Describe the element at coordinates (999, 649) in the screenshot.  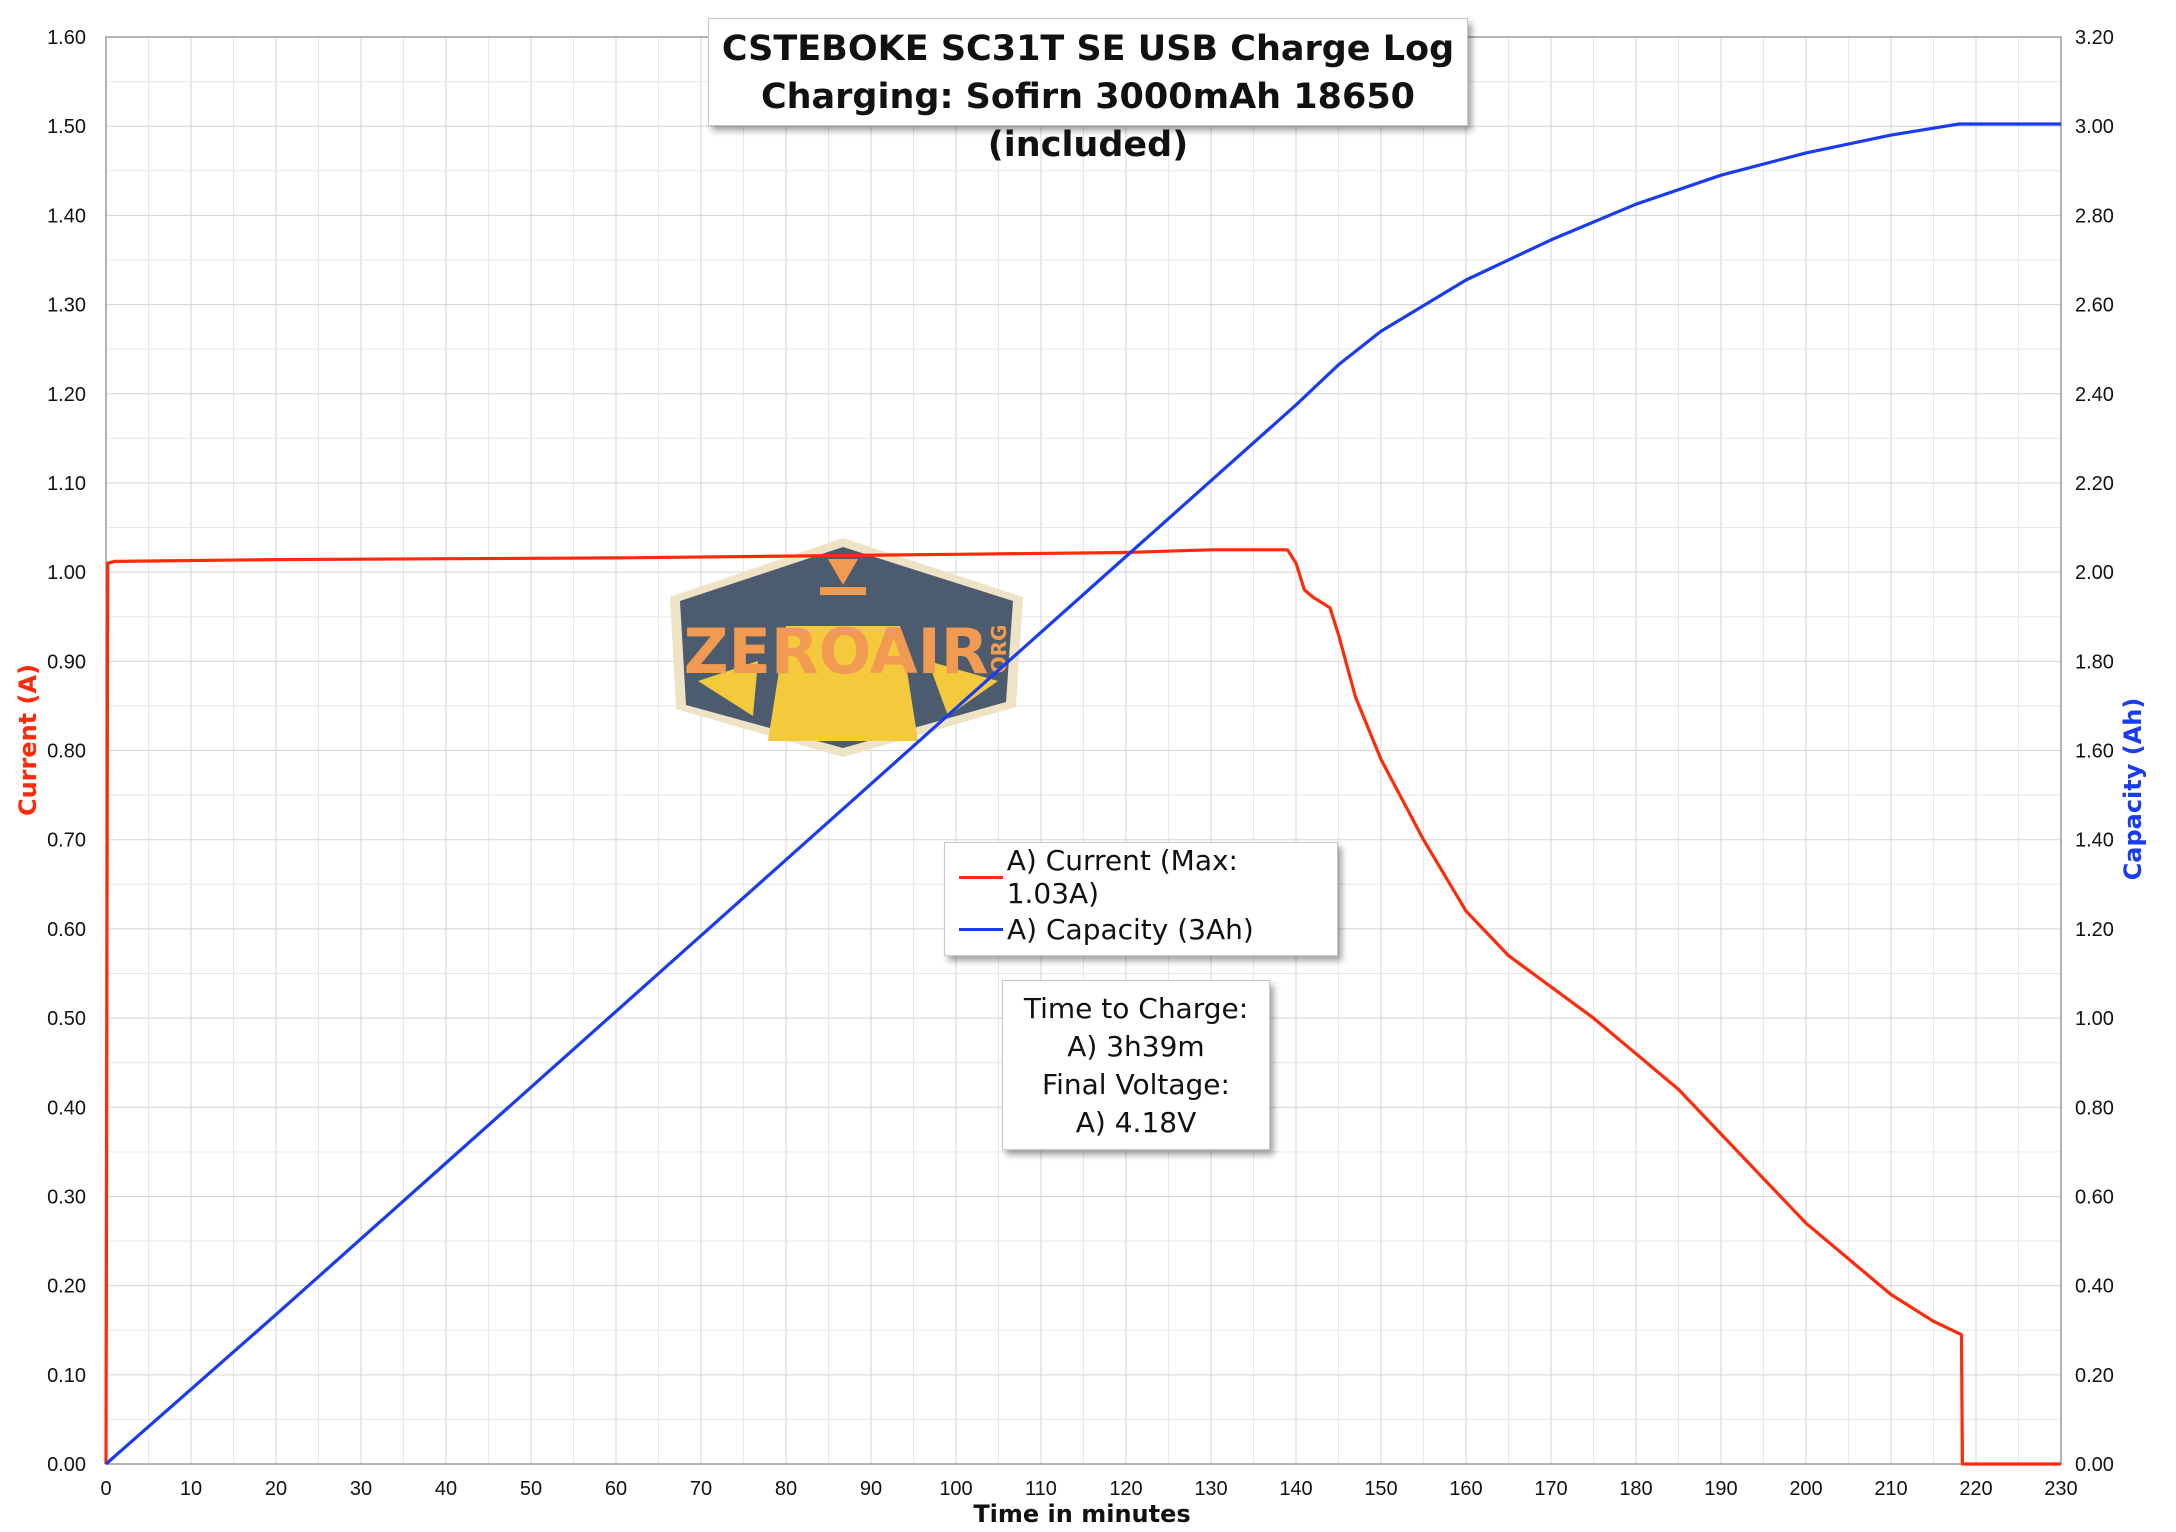
I see `watermark-sub: ORG` at that location.